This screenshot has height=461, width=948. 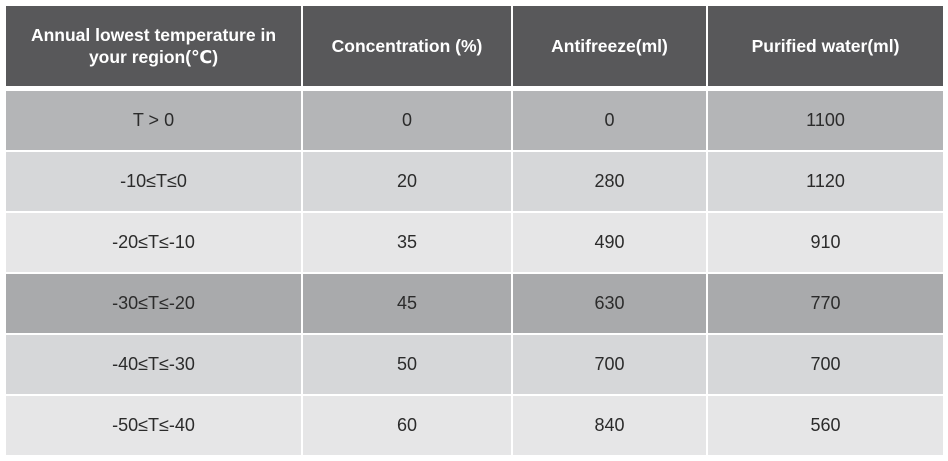 What do you see at coordinates (825, 426) in the screenshot?
I see `cell-purified-water: 560` at bounding box center [825, 426].